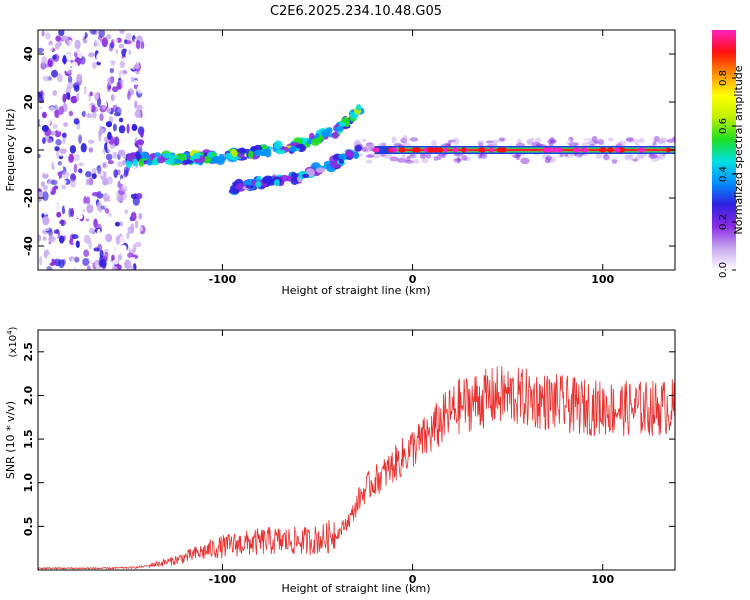  Describe the element at coordinates (223, 279) in the screenshot. I see `x-tick-label: -100` at that location.